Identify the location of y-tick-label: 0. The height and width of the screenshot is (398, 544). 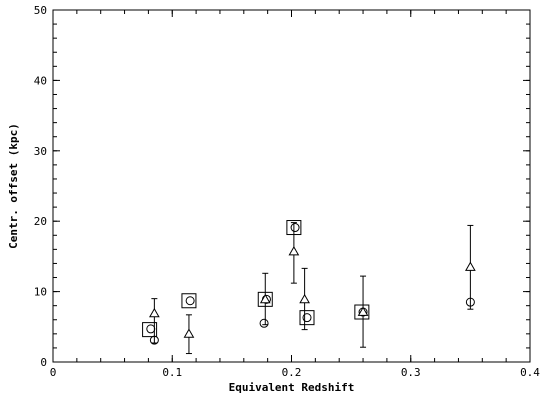
(43, 362).